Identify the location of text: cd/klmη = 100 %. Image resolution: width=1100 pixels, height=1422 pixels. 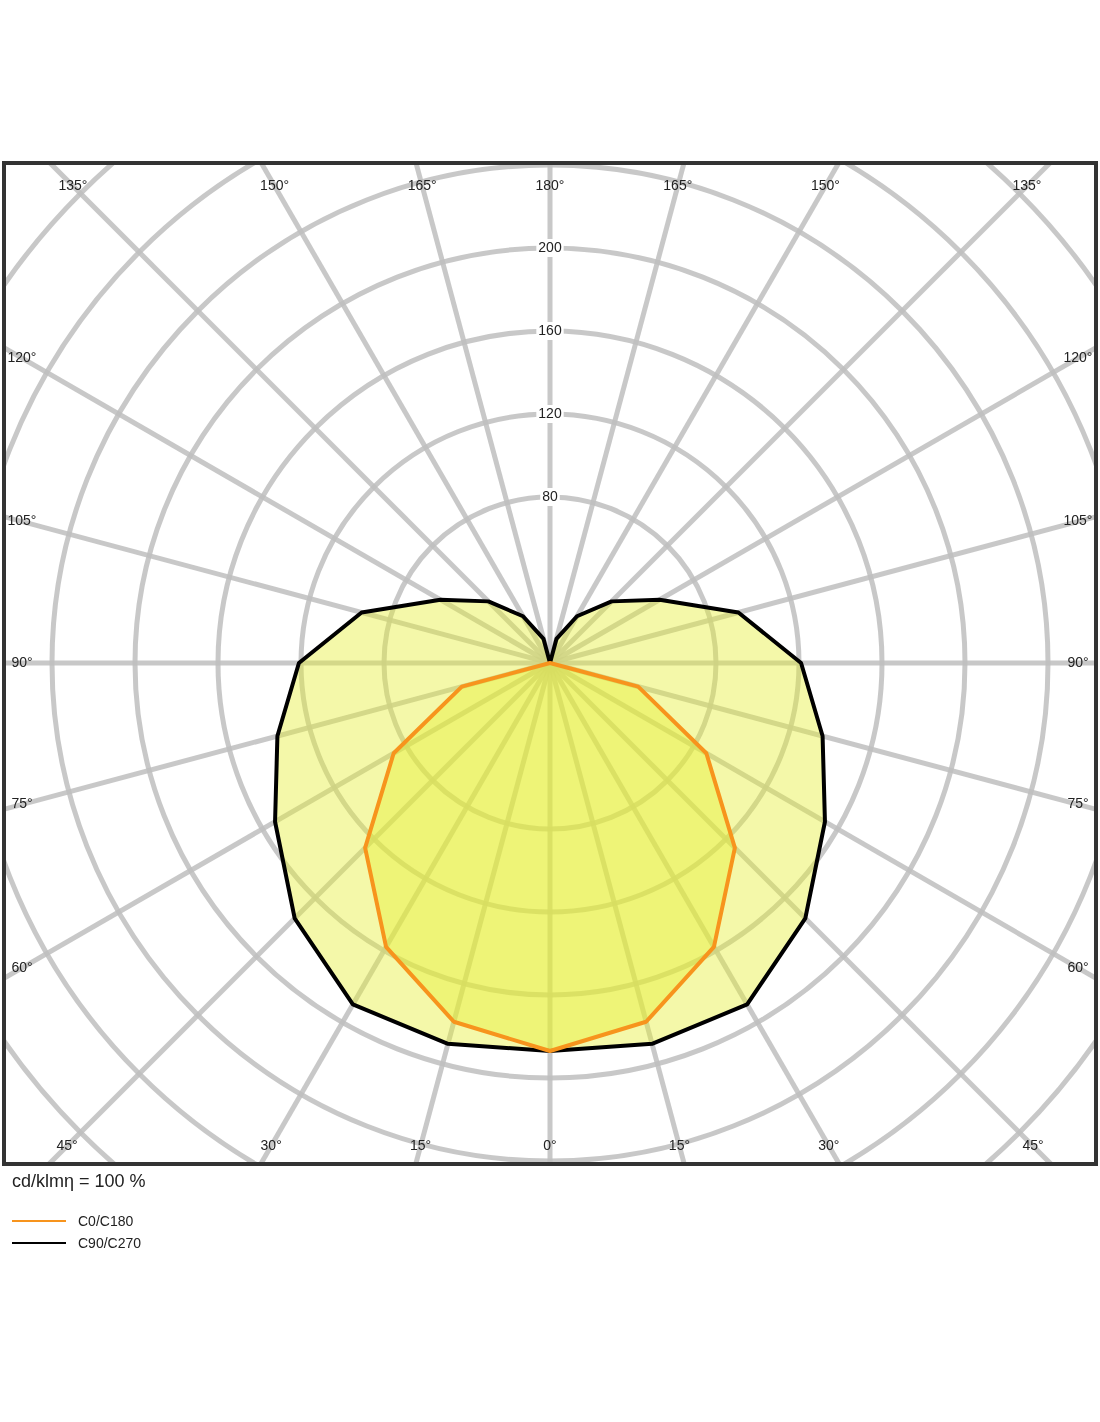
(79, 1181).